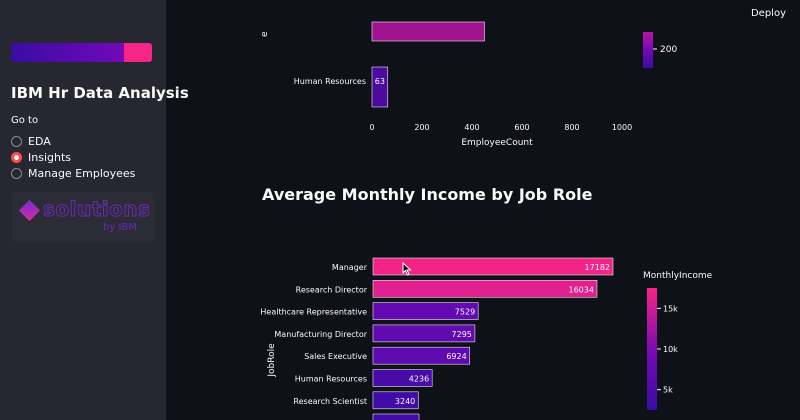  Describe the element at coordinates (272, 360) in the screenshot. I see `y-axis-title: JobRole` at that location.